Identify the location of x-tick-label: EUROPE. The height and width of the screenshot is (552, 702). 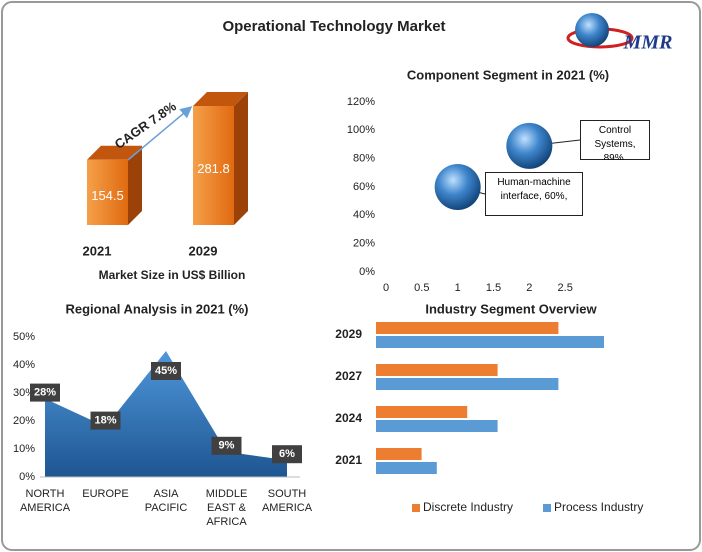
(105, 494).